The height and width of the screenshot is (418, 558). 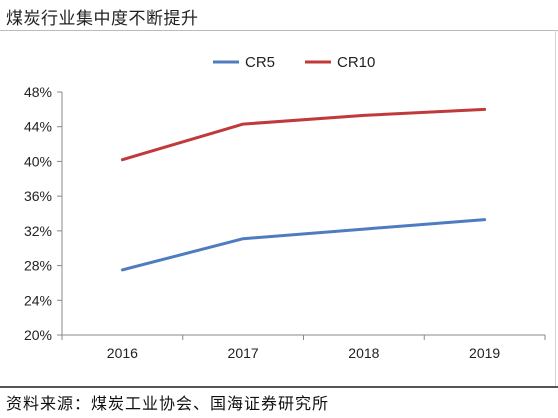 What do you see at coordinates (102, 19) in the screenshot?
I see `chart-title: 煤炭行业集中度不断提升` at bounding box center [102, 19].